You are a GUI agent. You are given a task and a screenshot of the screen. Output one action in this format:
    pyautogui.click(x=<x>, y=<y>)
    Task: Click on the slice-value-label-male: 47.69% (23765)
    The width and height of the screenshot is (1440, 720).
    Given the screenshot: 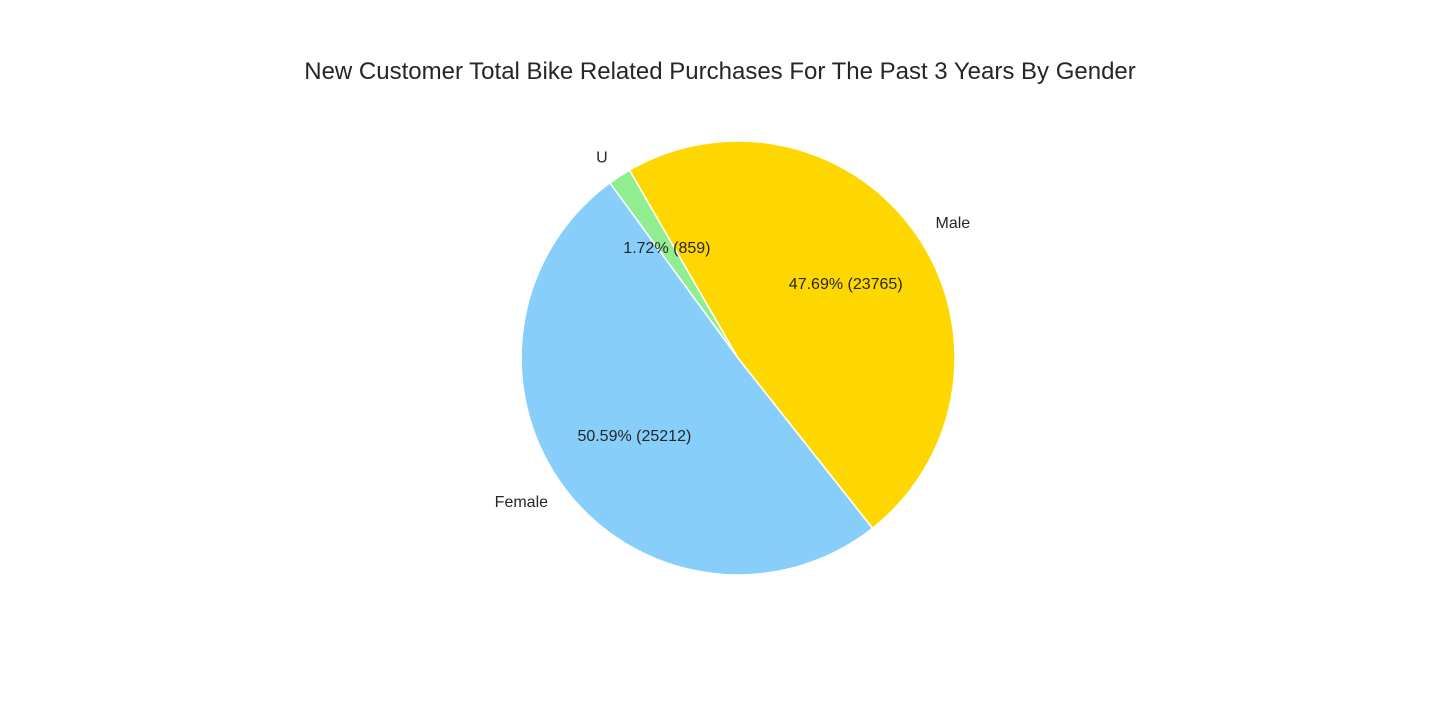 What is the action you would take?
    pyautogui.click(x=846, y=284)
    